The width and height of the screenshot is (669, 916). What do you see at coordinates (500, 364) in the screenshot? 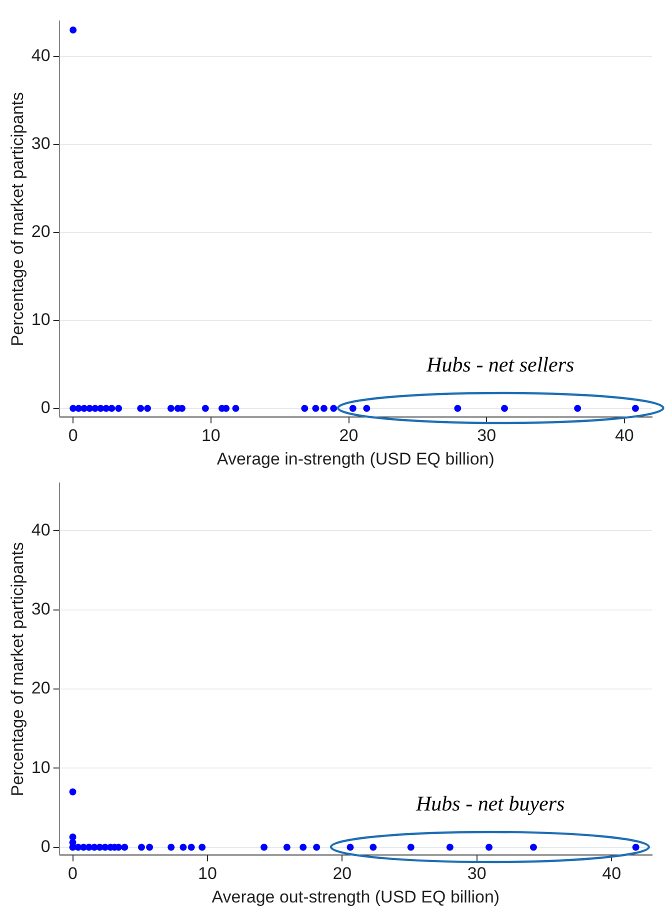
I see `annotation: Hubs - net sellers` at bounding box center [500, 364].